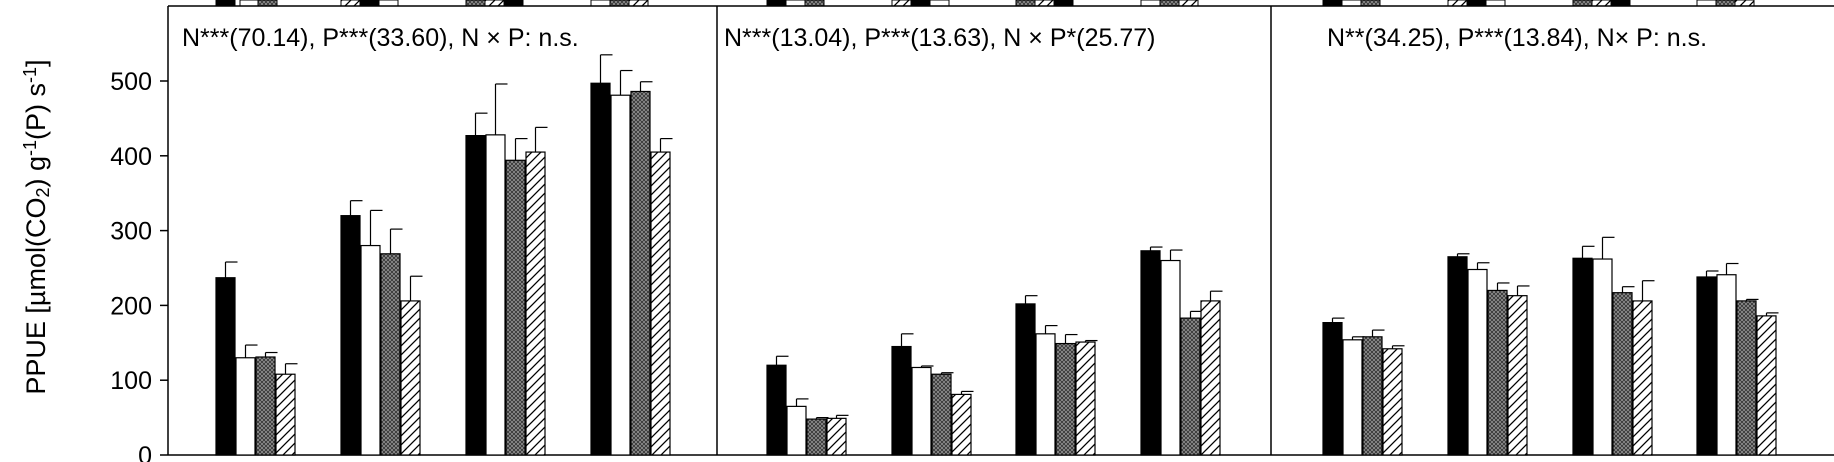 Image resolution: width=1834 pixels, height=462 pixels. Describe the element at coordinates (131, 381) in the screenshot. I see `y-tick-label: 100` at that location.